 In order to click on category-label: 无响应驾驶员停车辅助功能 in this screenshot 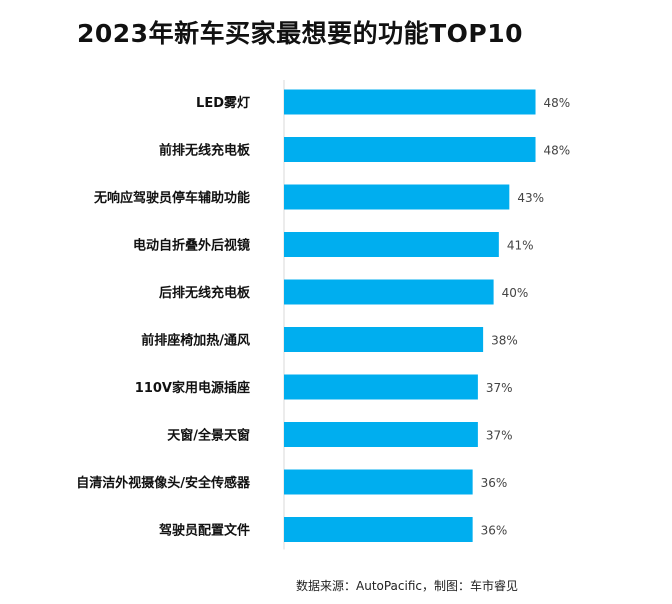, I will do `click(171, 198)`.